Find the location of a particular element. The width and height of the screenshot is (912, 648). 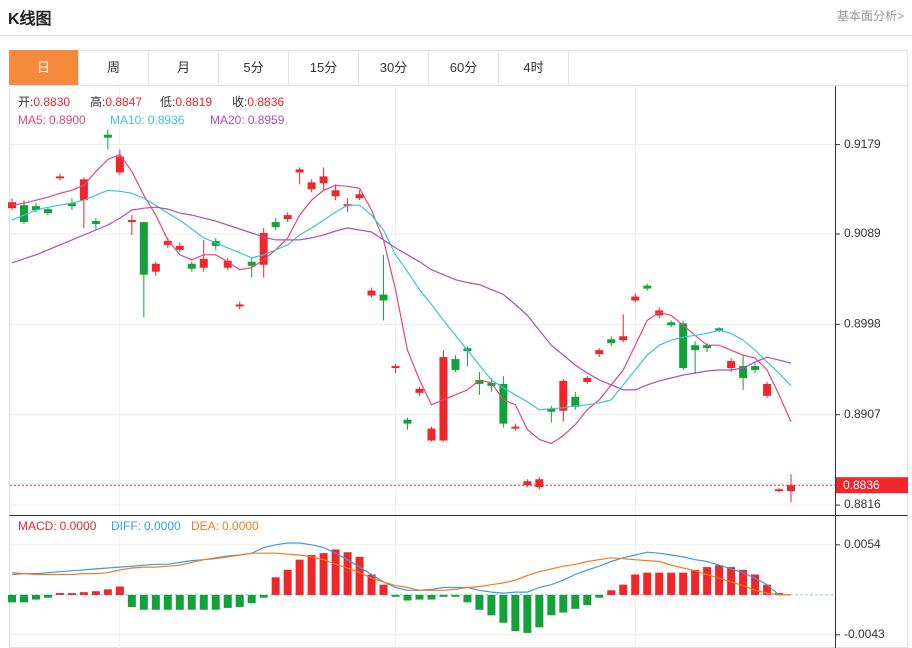

y-tick-label: 0.8907 is located at coordinates (862, 414).